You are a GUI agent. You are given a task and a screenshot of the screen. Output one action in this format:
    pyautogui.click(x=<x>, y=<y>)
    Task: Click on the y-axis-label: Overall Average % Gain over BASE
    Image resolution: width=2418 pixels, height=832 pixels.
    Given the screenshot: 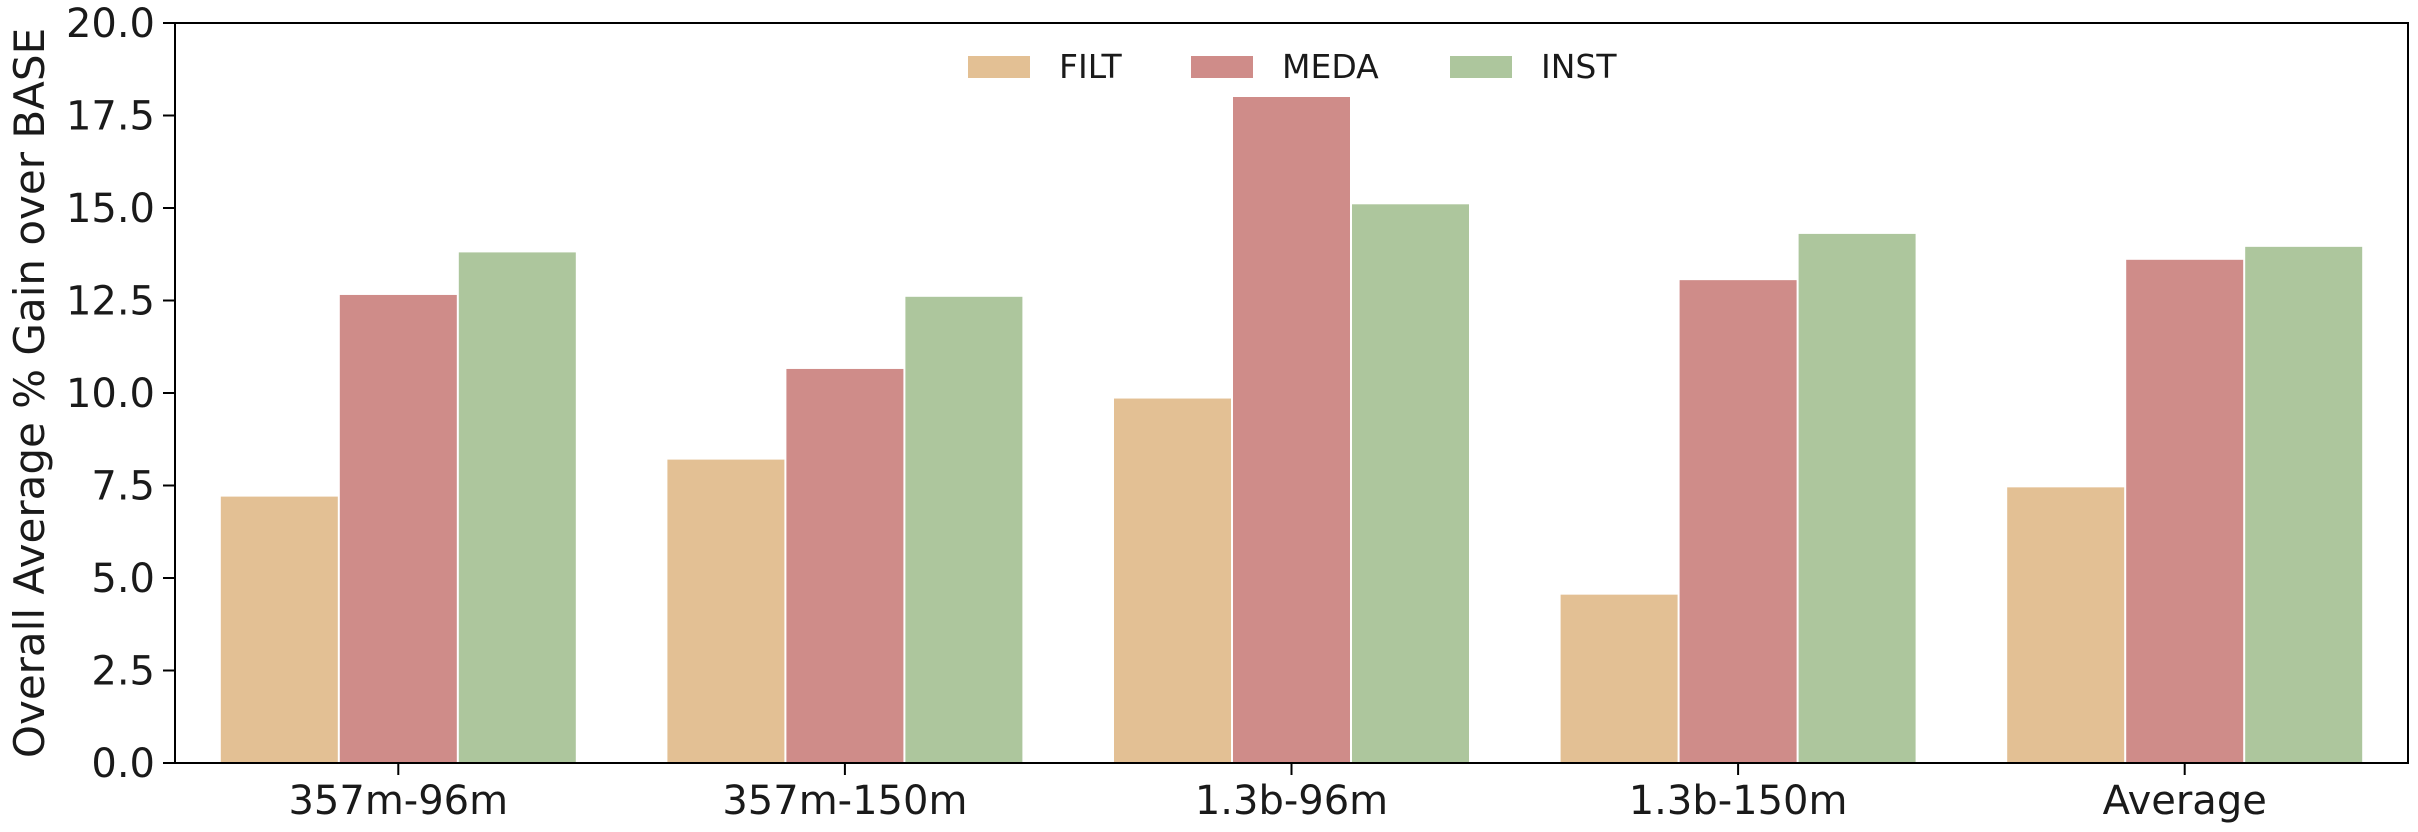 What is the action you would take?
    pyautogui.click(x=29, y=393)
    